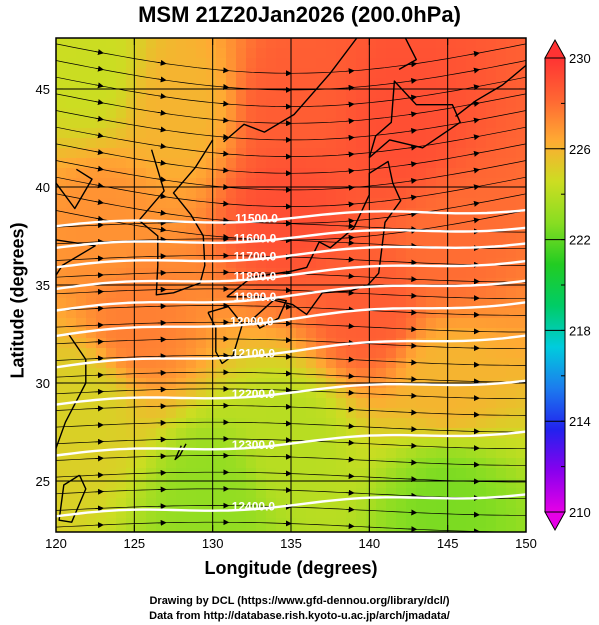 This screenshot has width=599, height=625. Describe the element at coordinates (176, 217) in the screenshot. I see `korea-coastline` at that location.